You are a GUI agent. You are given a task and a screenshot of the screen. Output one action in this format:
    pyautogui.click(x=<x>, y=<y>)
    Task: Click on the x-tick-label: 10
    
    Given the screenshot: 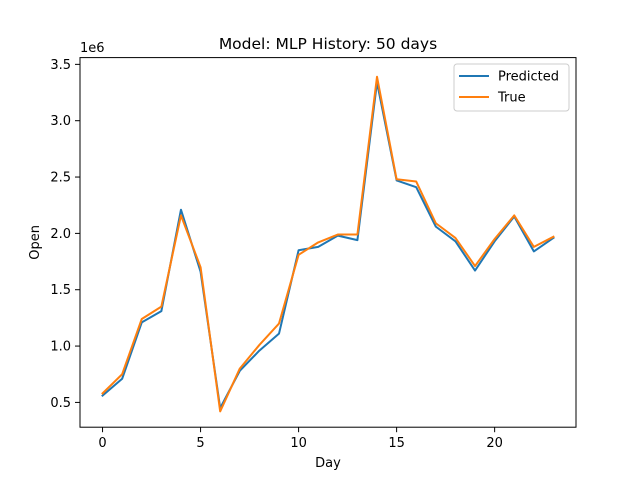 What is the action you would take?
    pyautogui.click(x=298, y=443)
    